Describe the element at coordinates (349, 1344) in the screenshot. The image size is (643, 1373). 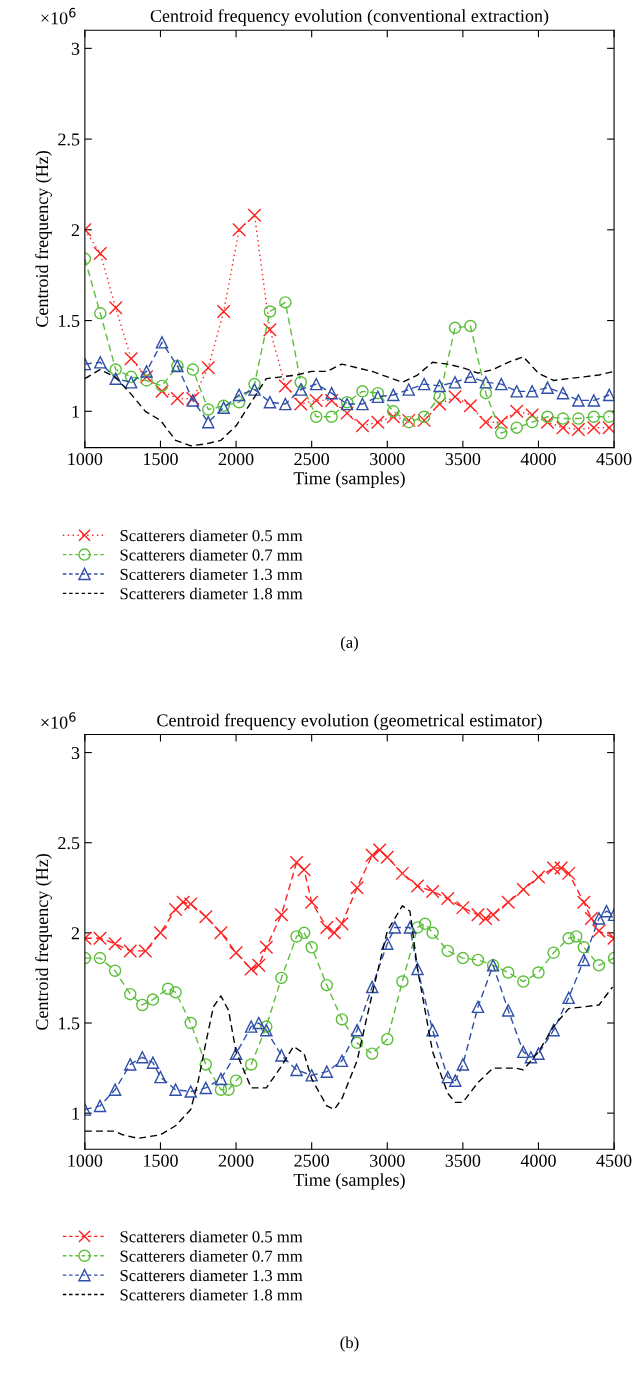
I see `text: (b)` at that location.